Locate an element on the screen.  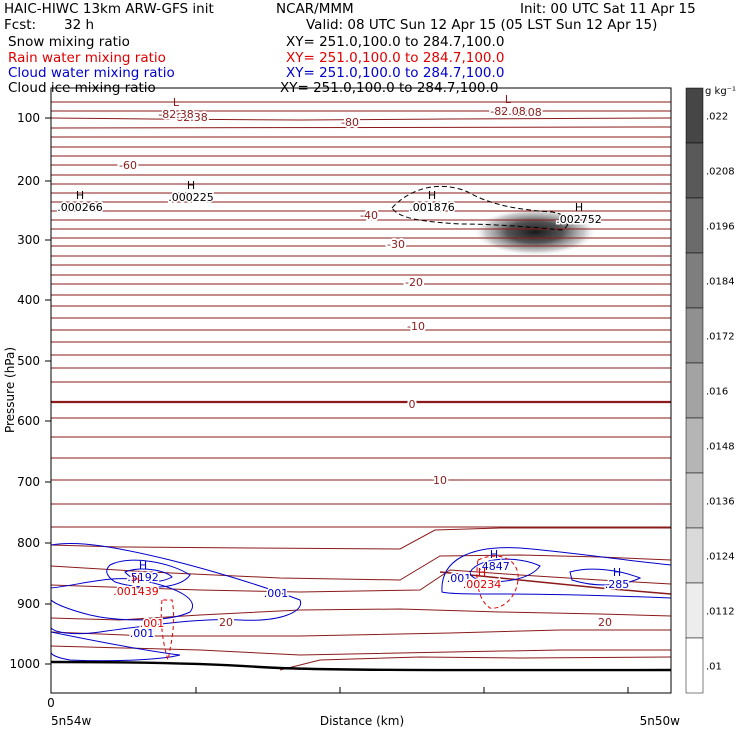
isotherm-value-label: -80 is located at coordinates (350, 122).